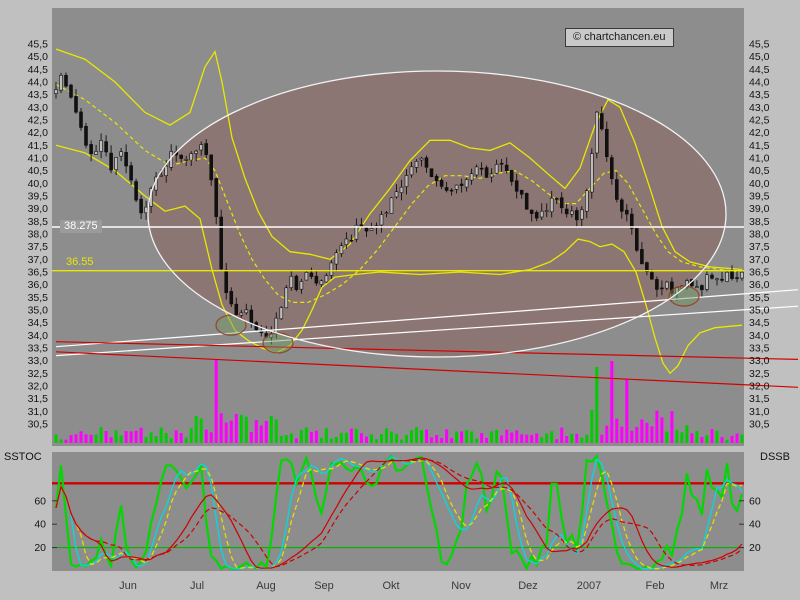  Describe the element at coordinates (759, 260) in the screenshot. I see `y-axis-label-right: 37,0` at that location.